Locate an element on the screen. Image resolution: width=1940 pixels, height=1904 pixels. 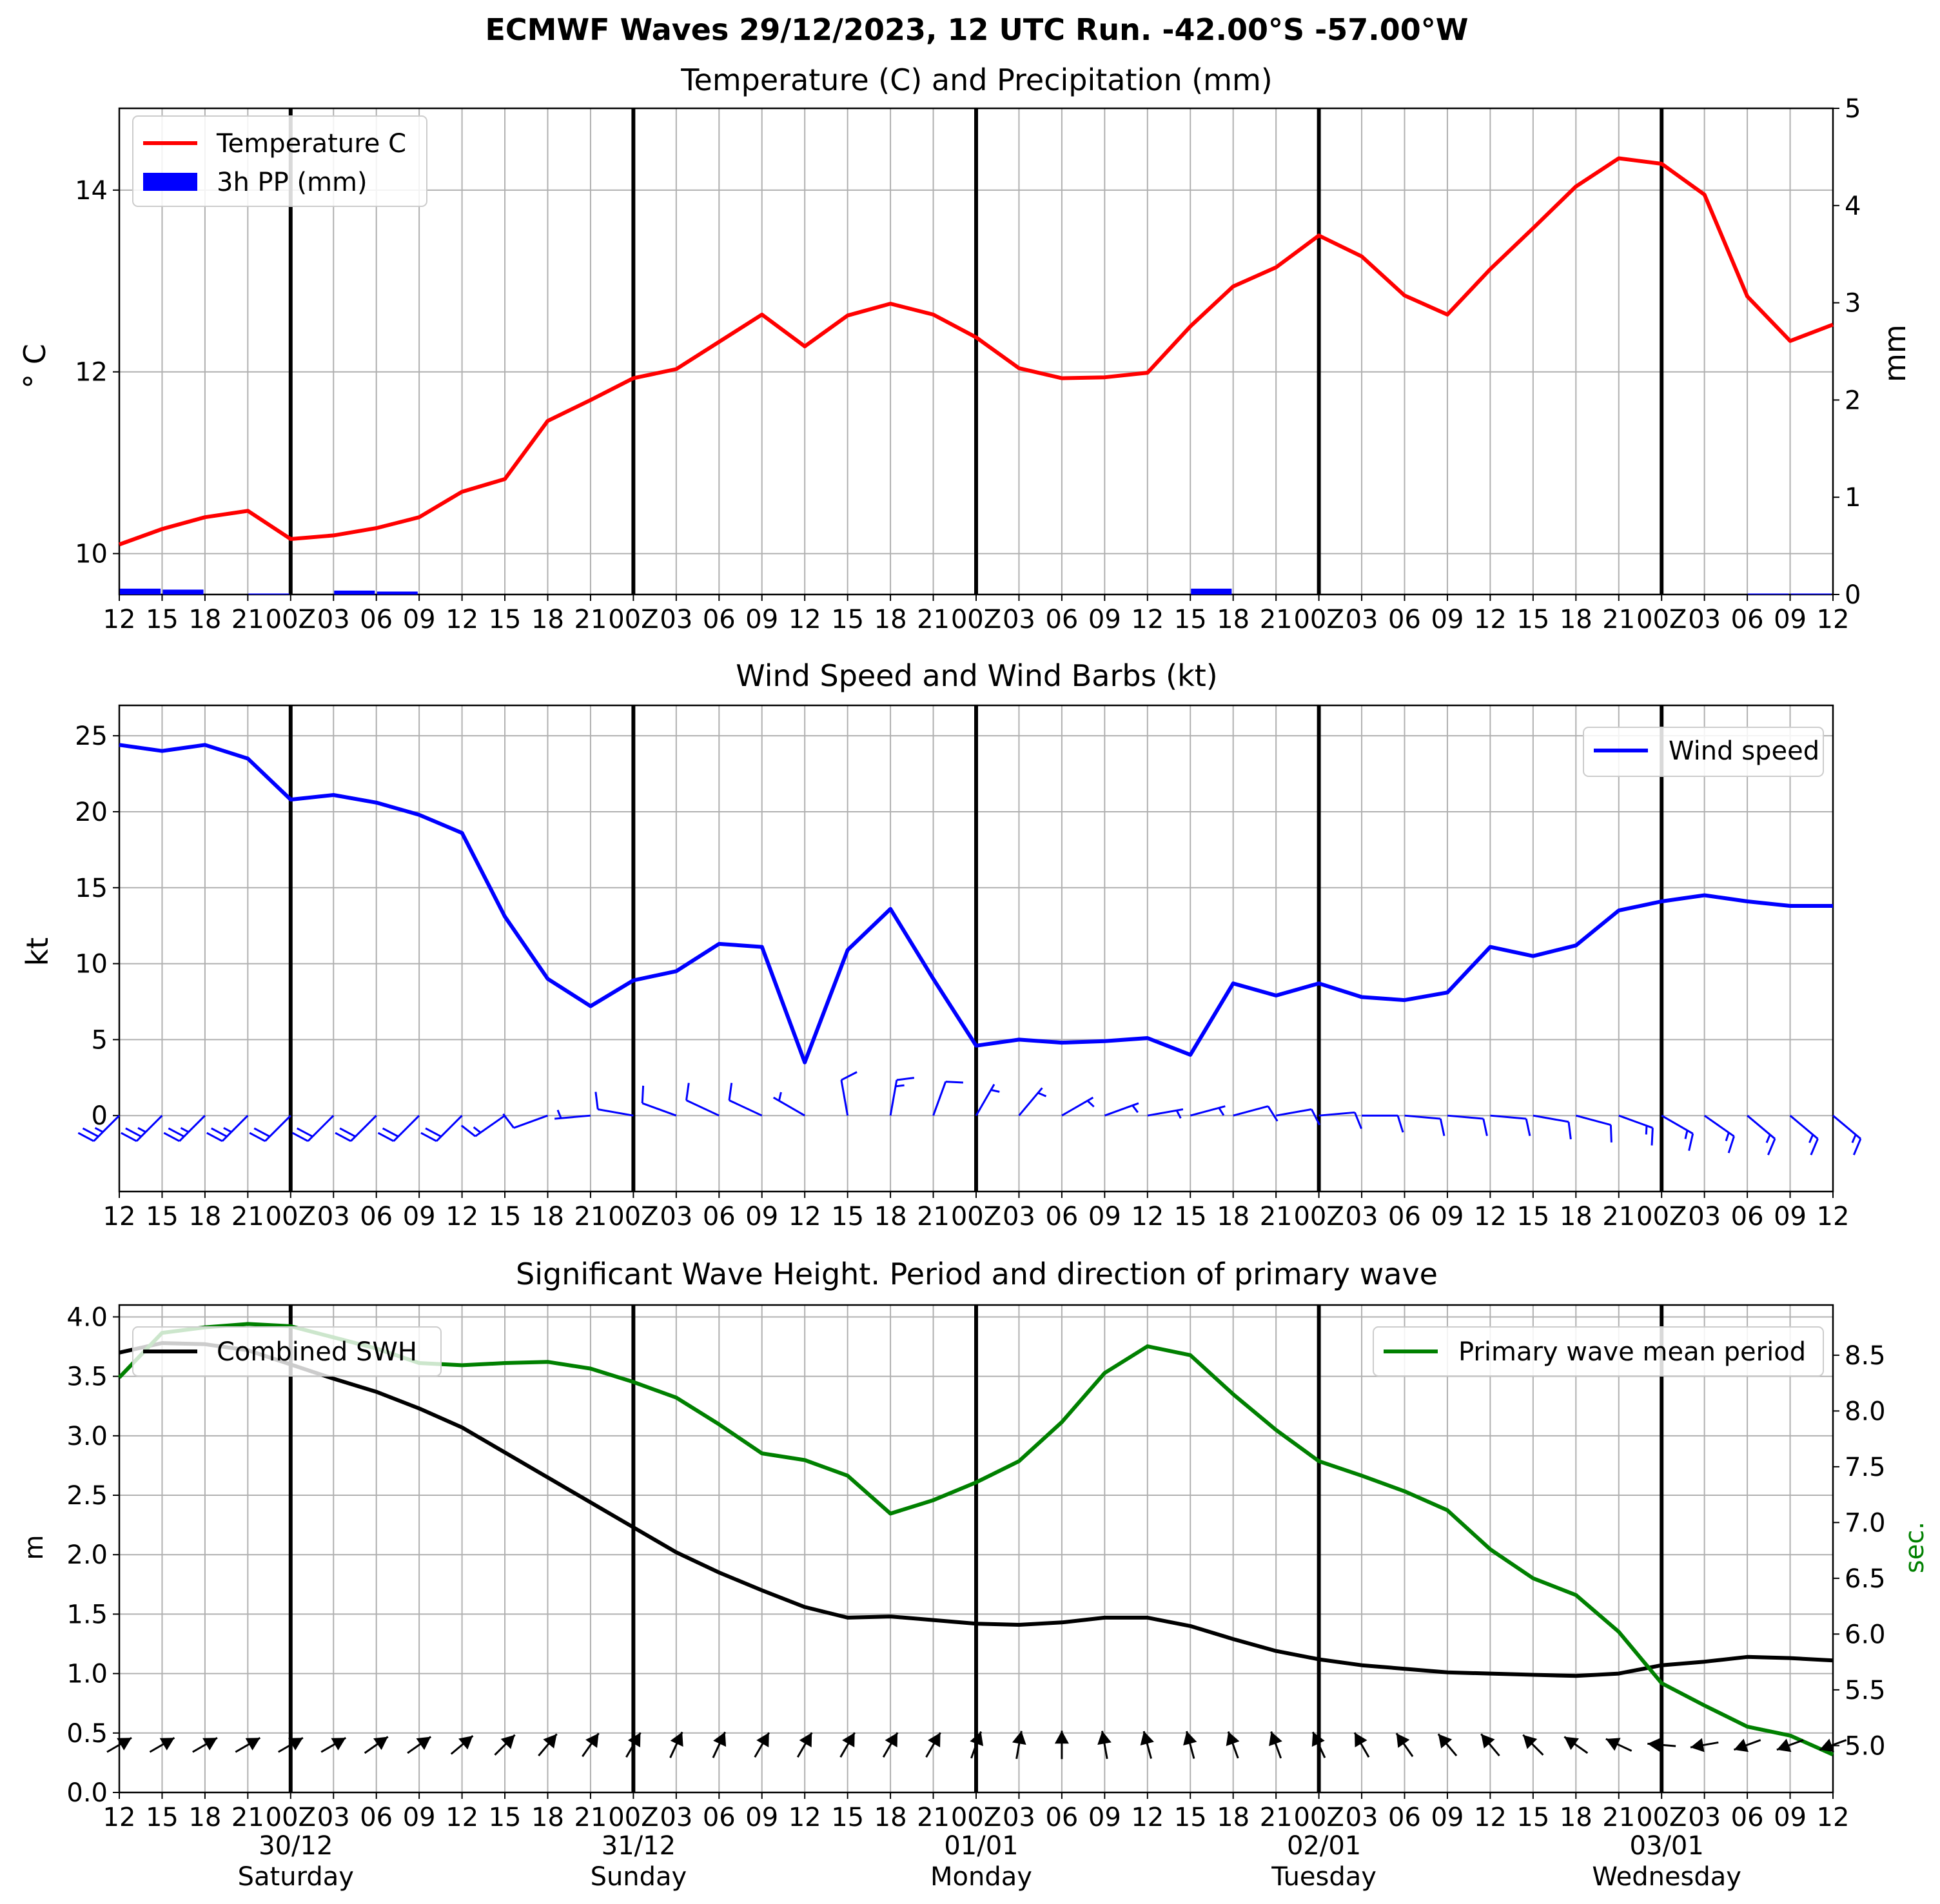
swh-legend: Combined SWH is located at coordinates (287, 1351).